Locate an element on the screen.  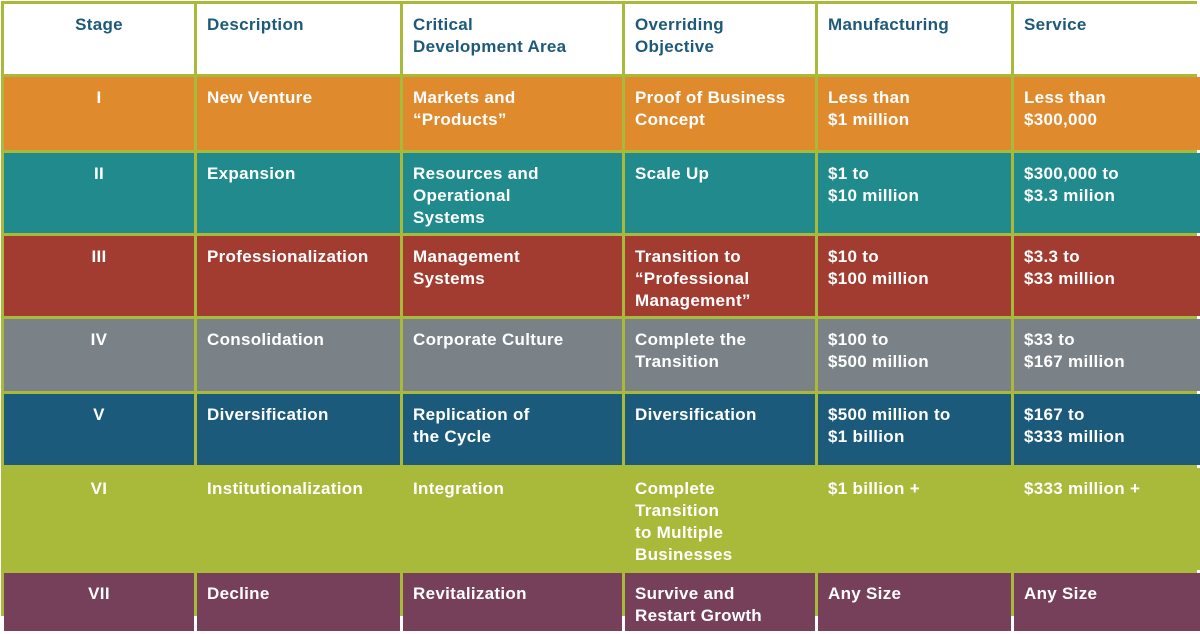
cell-manufacturing: $500 million to $1 billion is located at coordinates (914, 429).